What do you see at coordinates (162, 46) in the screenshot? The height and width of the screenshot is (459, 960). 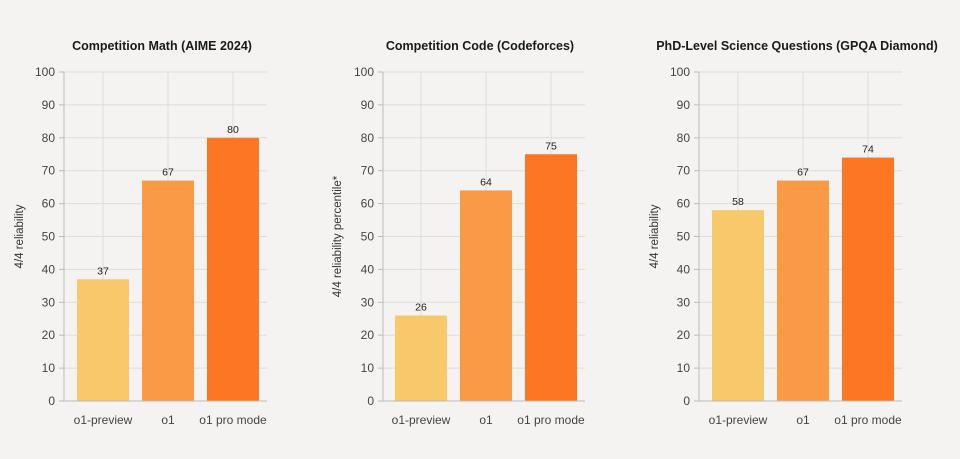 I see `chart-title: Competition Math (AIME 2024)` at bounding box center [162, 46].